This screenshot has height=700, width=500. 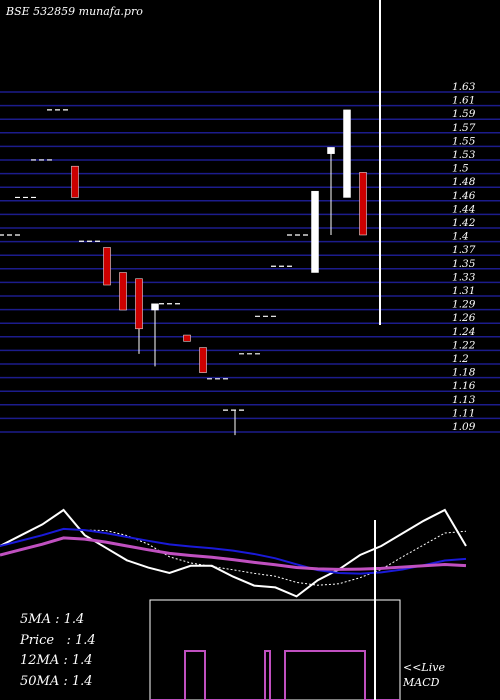 What do you see at coordinates (463, 332) in the screenshot?
I see `y-tick-label: 1.24` at bounding box center [463, 332].